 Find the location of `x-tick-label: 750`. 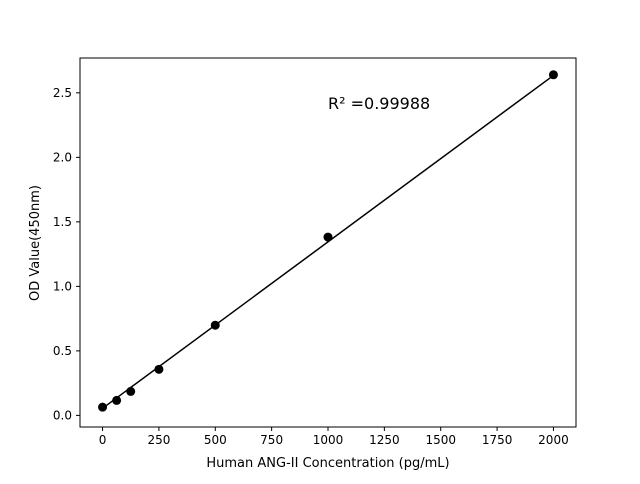

x-tick-label: 750 is located at coordinates (271, 440).